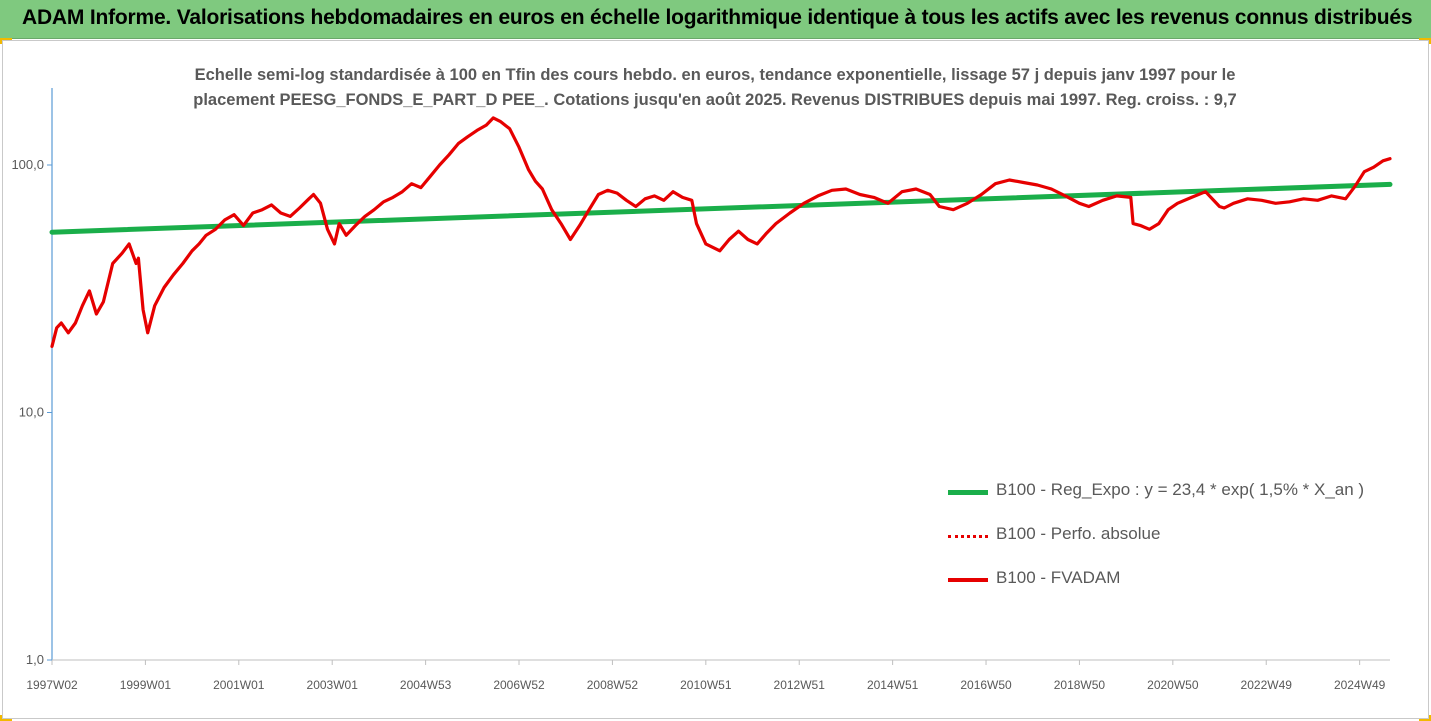 This screenshot has width=1431, height=721. I want to click on x-tick-label: 1997W02, so click(52, 685).